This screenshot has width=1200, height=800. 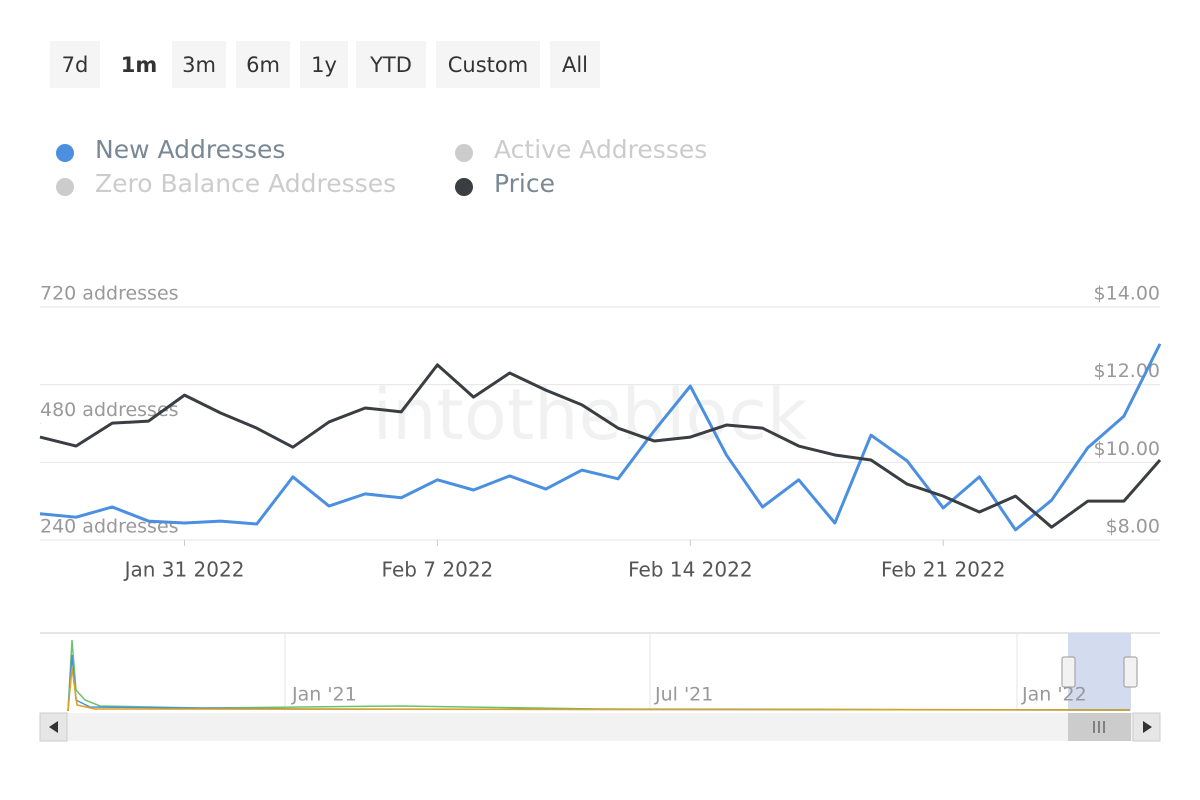 I want to click on x-tick-label: Feb 21 2022, so click(x=943, y=570).